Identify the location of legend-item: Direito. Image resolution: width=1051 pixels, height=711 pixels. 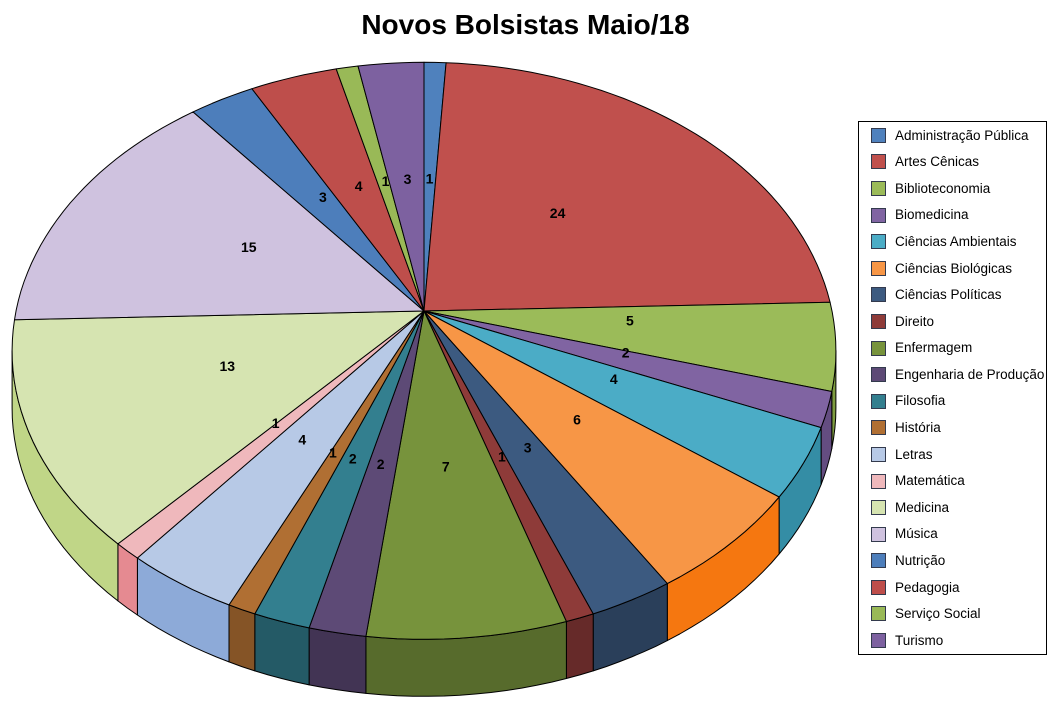
(958, 321).